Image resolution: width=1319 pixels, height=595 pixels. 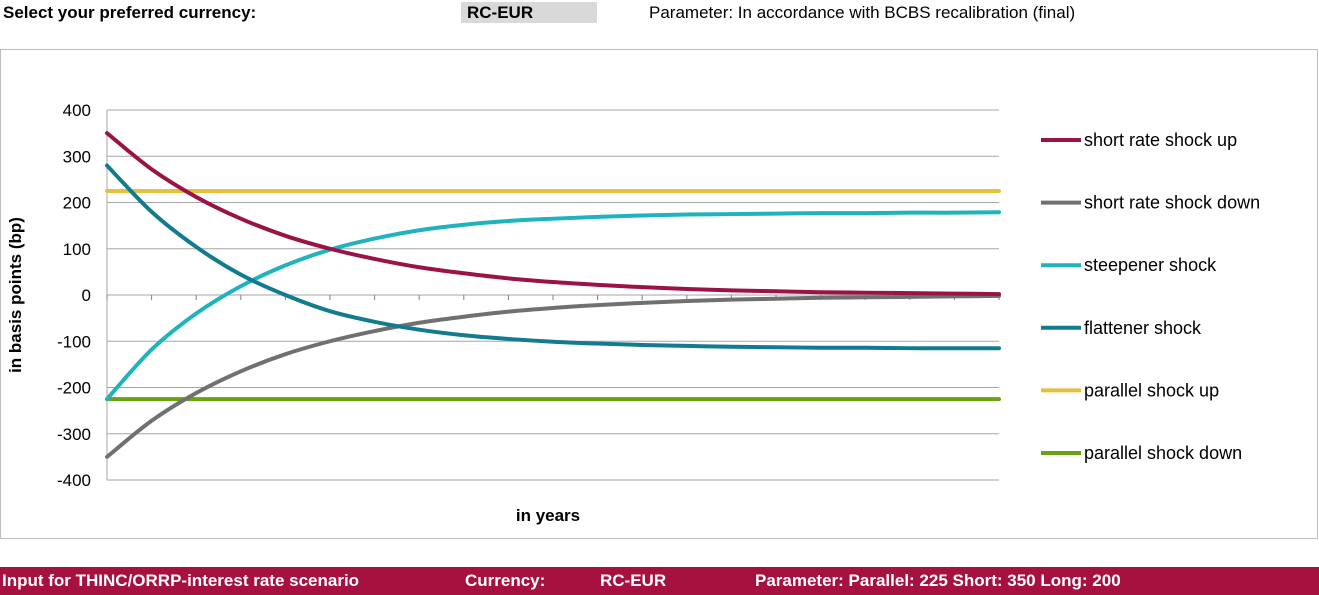 What do you see at coordinates (86, 295) in the screenshot?
I see `y-tick-label: 0` at bounding box center [86, 295].